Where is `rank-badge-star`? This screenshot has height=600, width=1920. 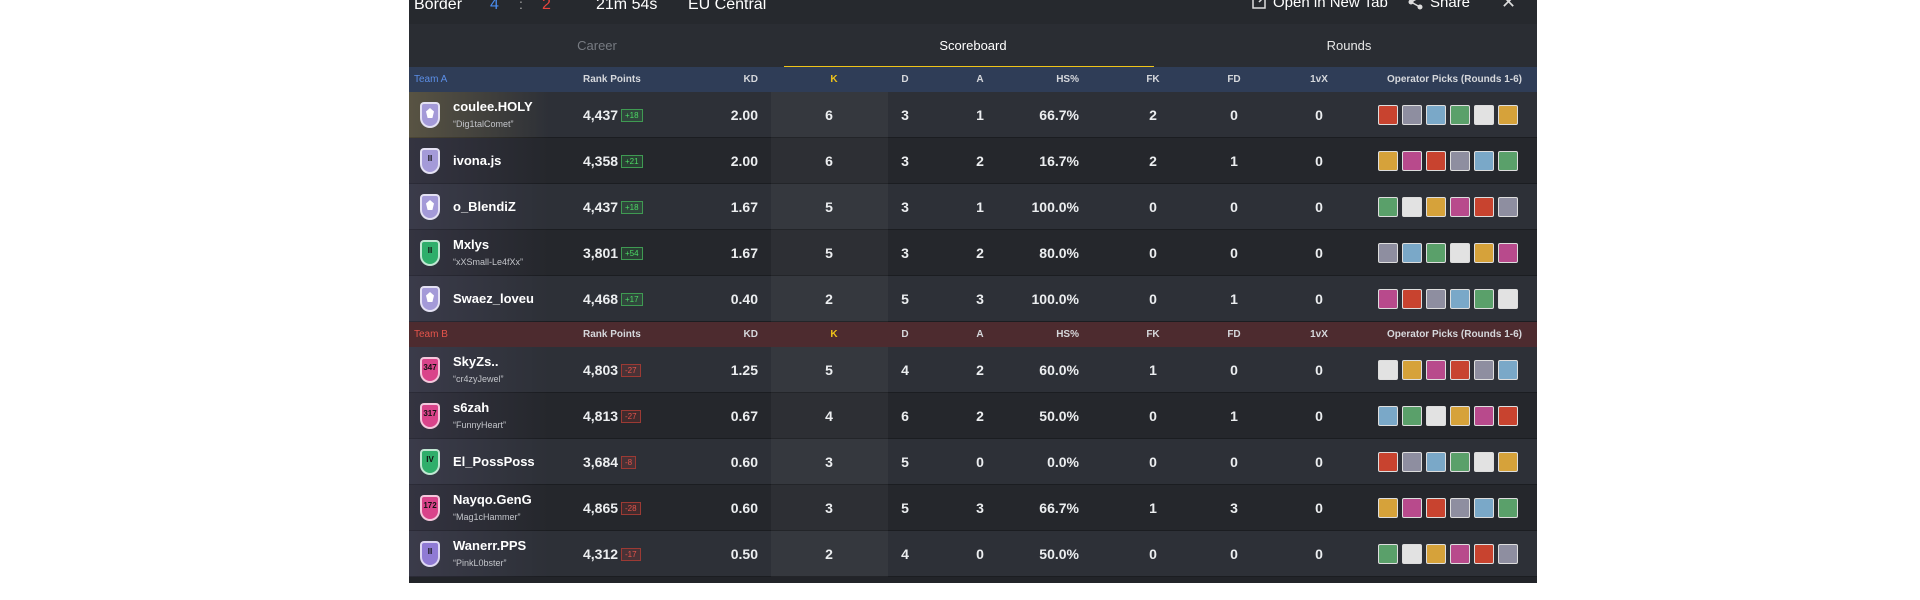
rank-badge-star is located at coordinates (430, 113).